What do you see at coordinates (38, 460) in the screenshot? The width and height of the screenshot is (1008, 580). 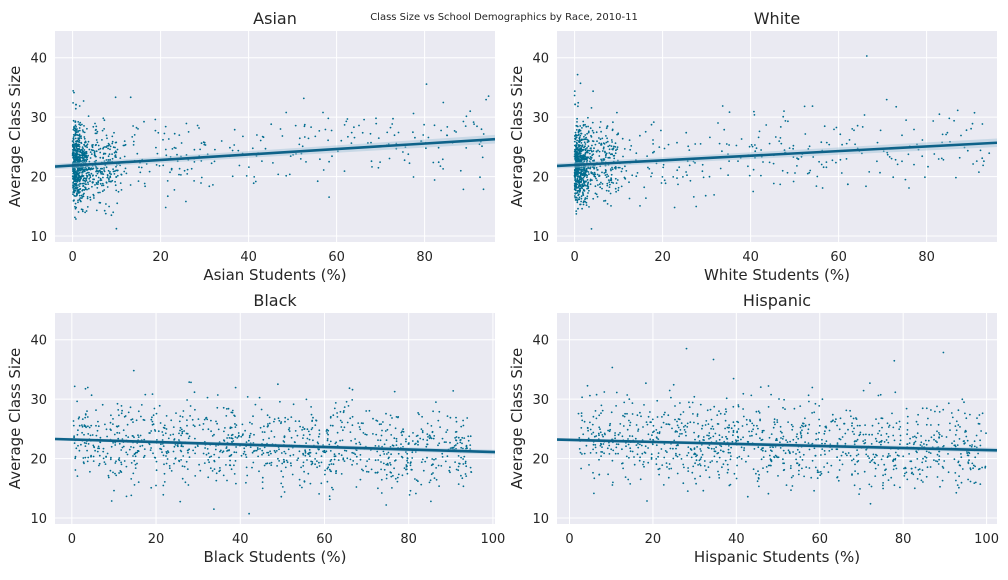 I see `y-tick-label: 20` at bounding box center [38, 460].